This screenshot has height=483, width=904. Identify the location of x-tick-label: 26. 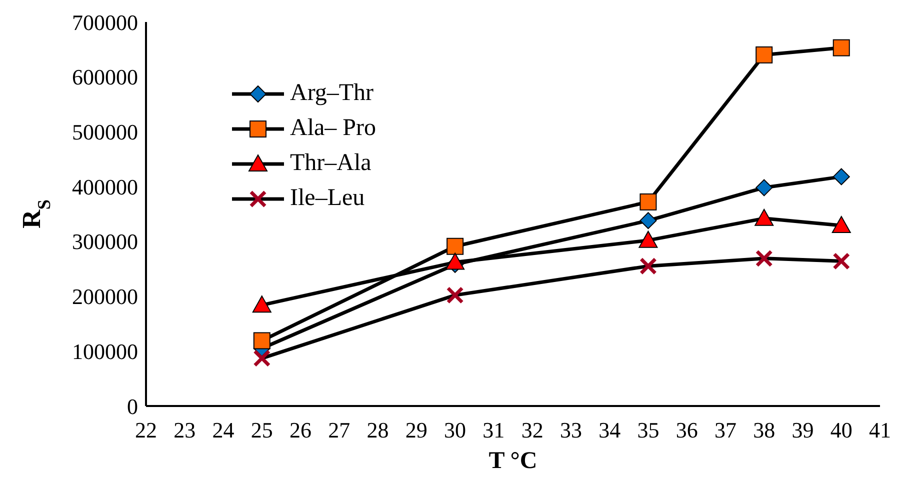
(301, 430).